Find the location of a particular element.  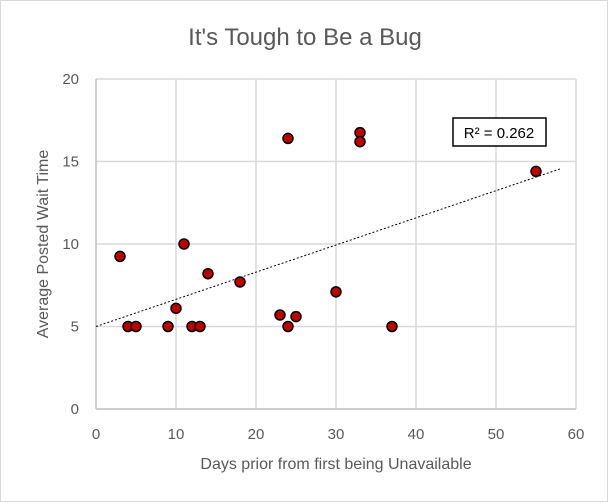

x-tick-label: 50 is located at coordinates (496, 434).